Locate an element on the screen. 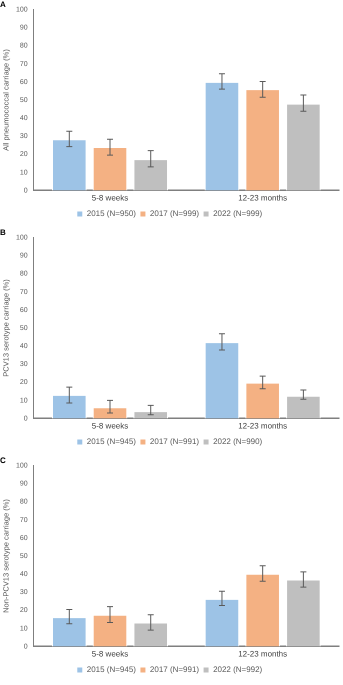 The height and width of the screenshot is (685, 343). chart-title: B is located at coordinates (3, 233).